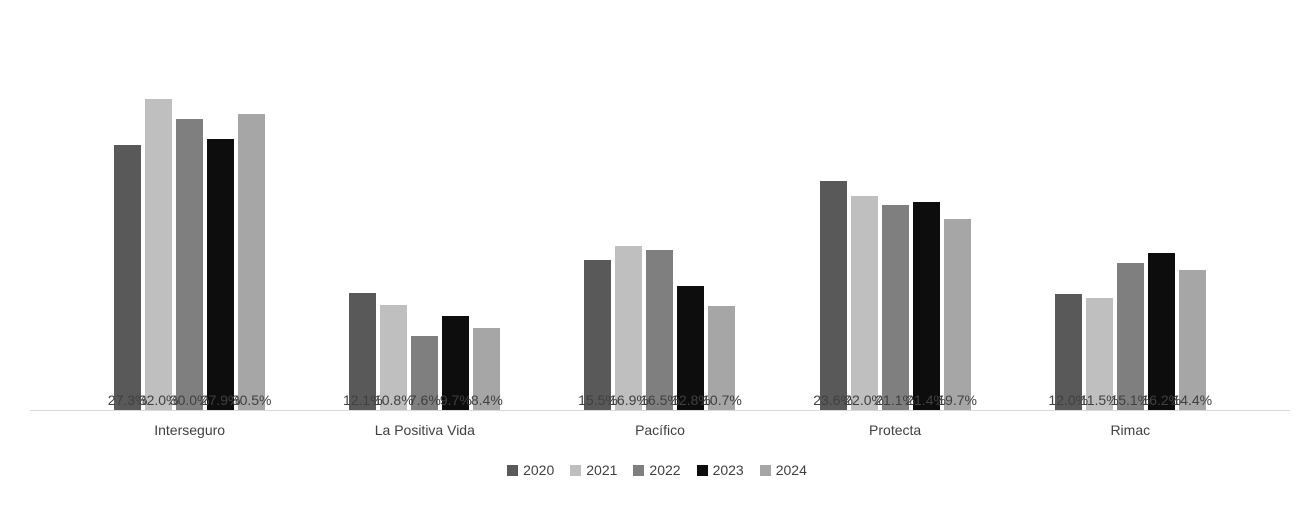  I want to click on bar-value-label: 15.1%, so click(1130, 400).